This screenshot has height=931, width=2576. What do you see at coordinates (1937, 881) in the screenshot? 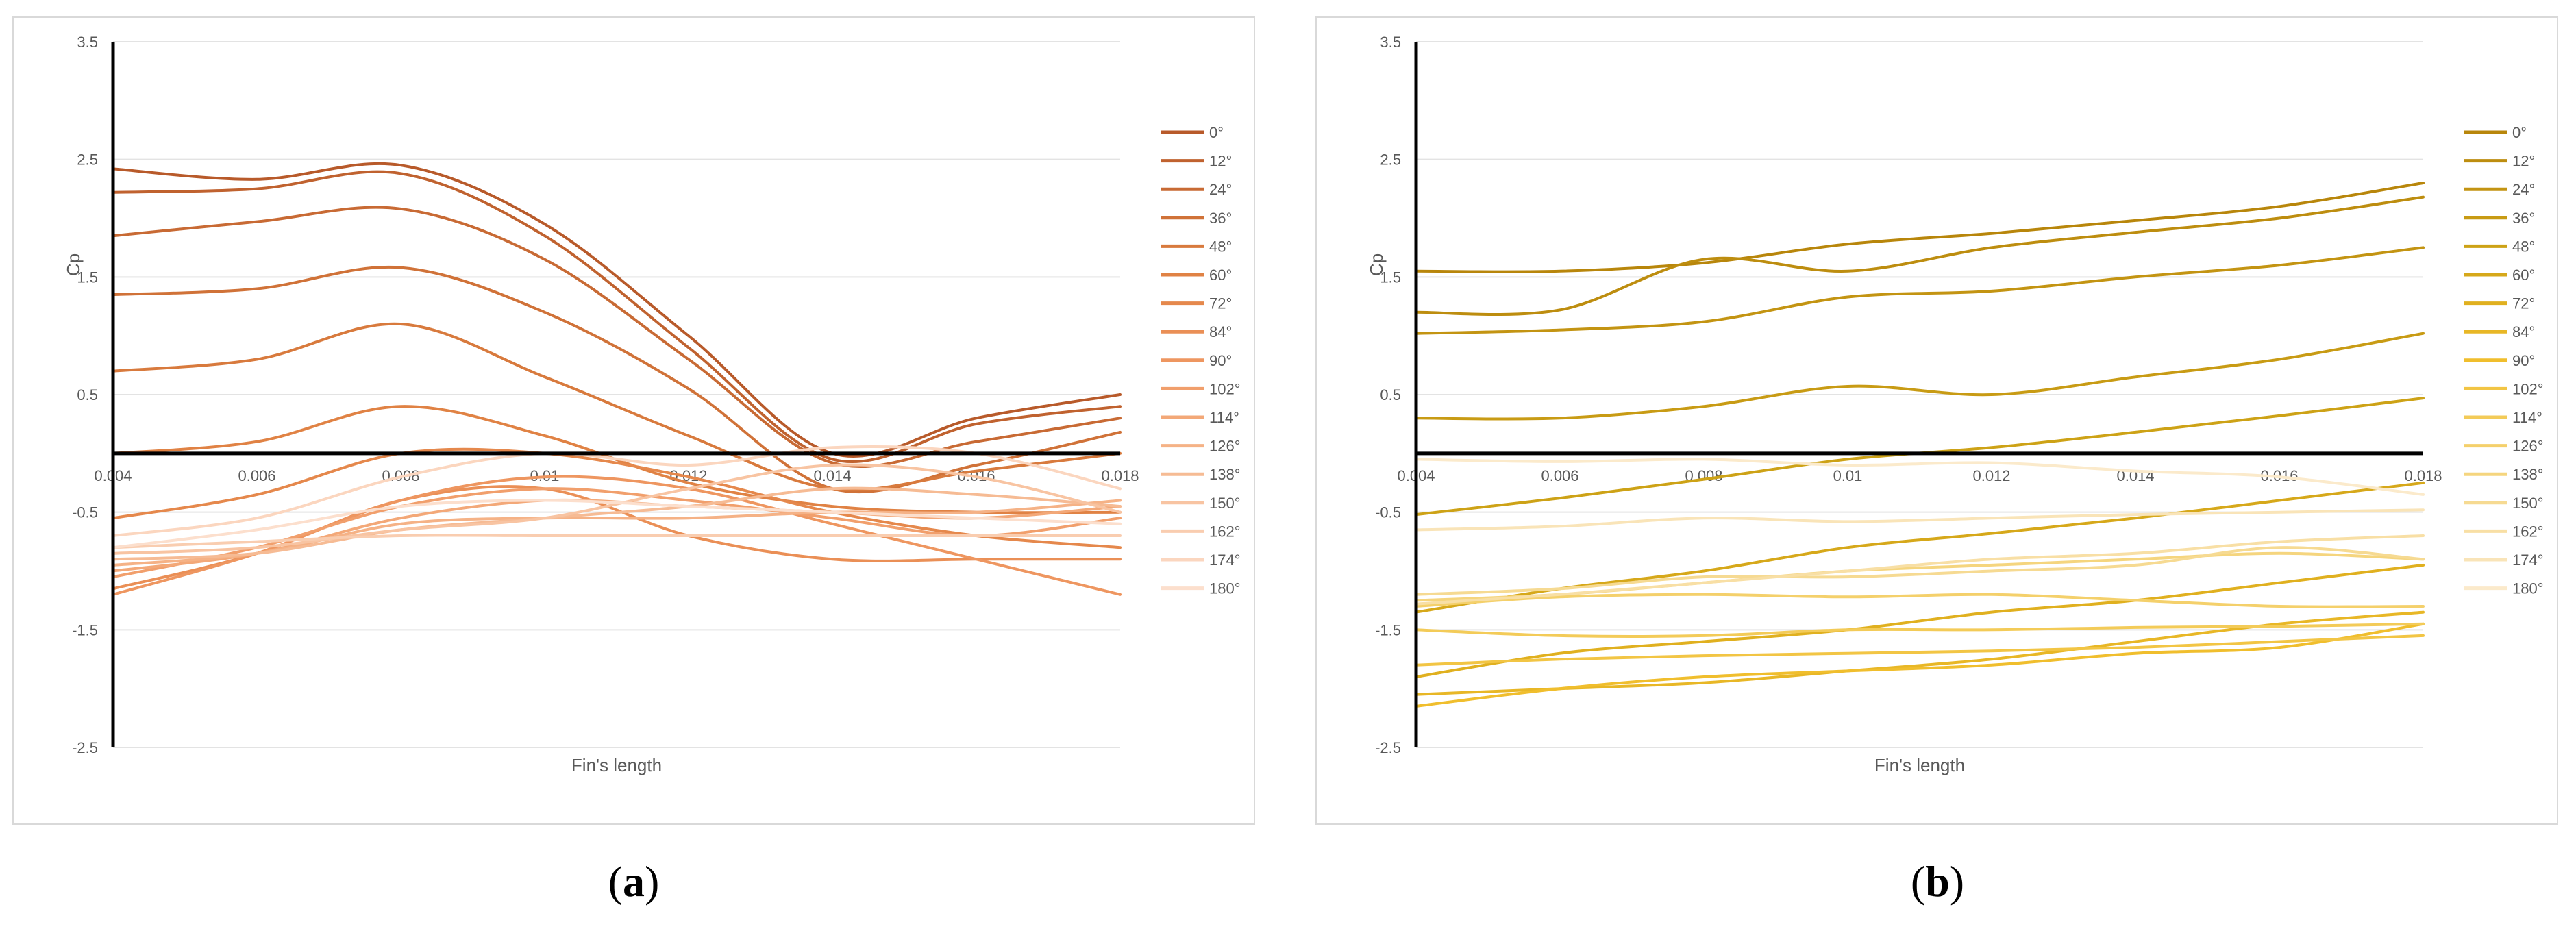
I see `caption-b: (b)` at bounding box center [1937, 881].